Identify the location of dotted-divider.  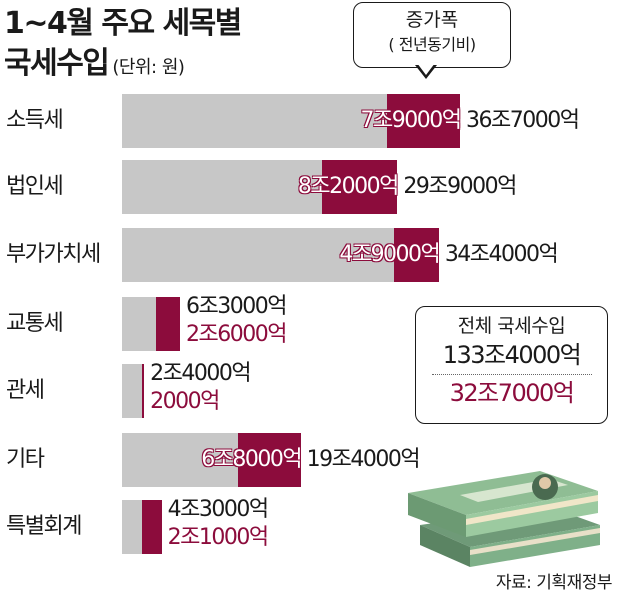
(511, 374).